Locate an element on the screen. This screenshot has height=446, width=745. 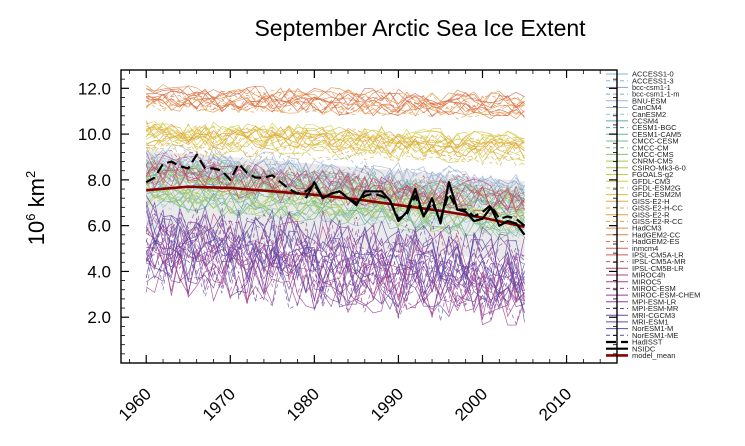
legend-label: IPSL-CM5A-MR is located at coordinates (659, 261).